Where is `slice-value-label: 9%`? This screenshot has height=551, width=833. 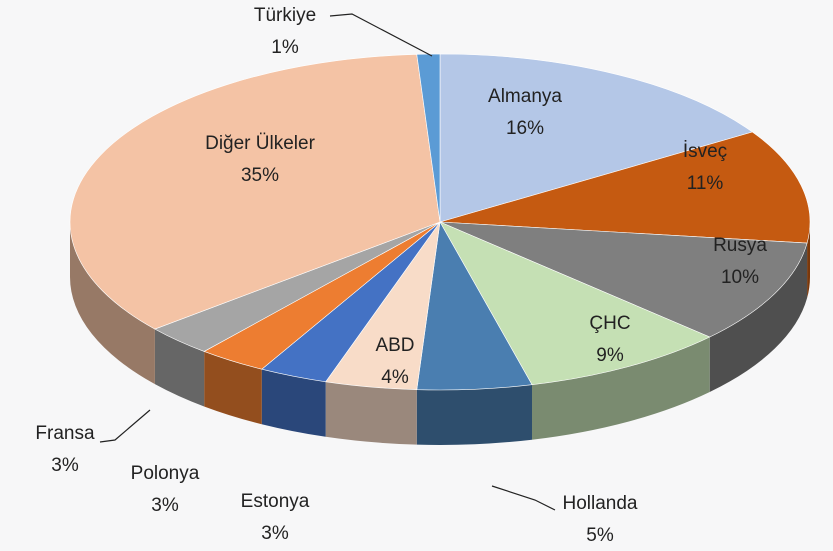 slice-value-label: 9% is located at coordinates (610, 355).